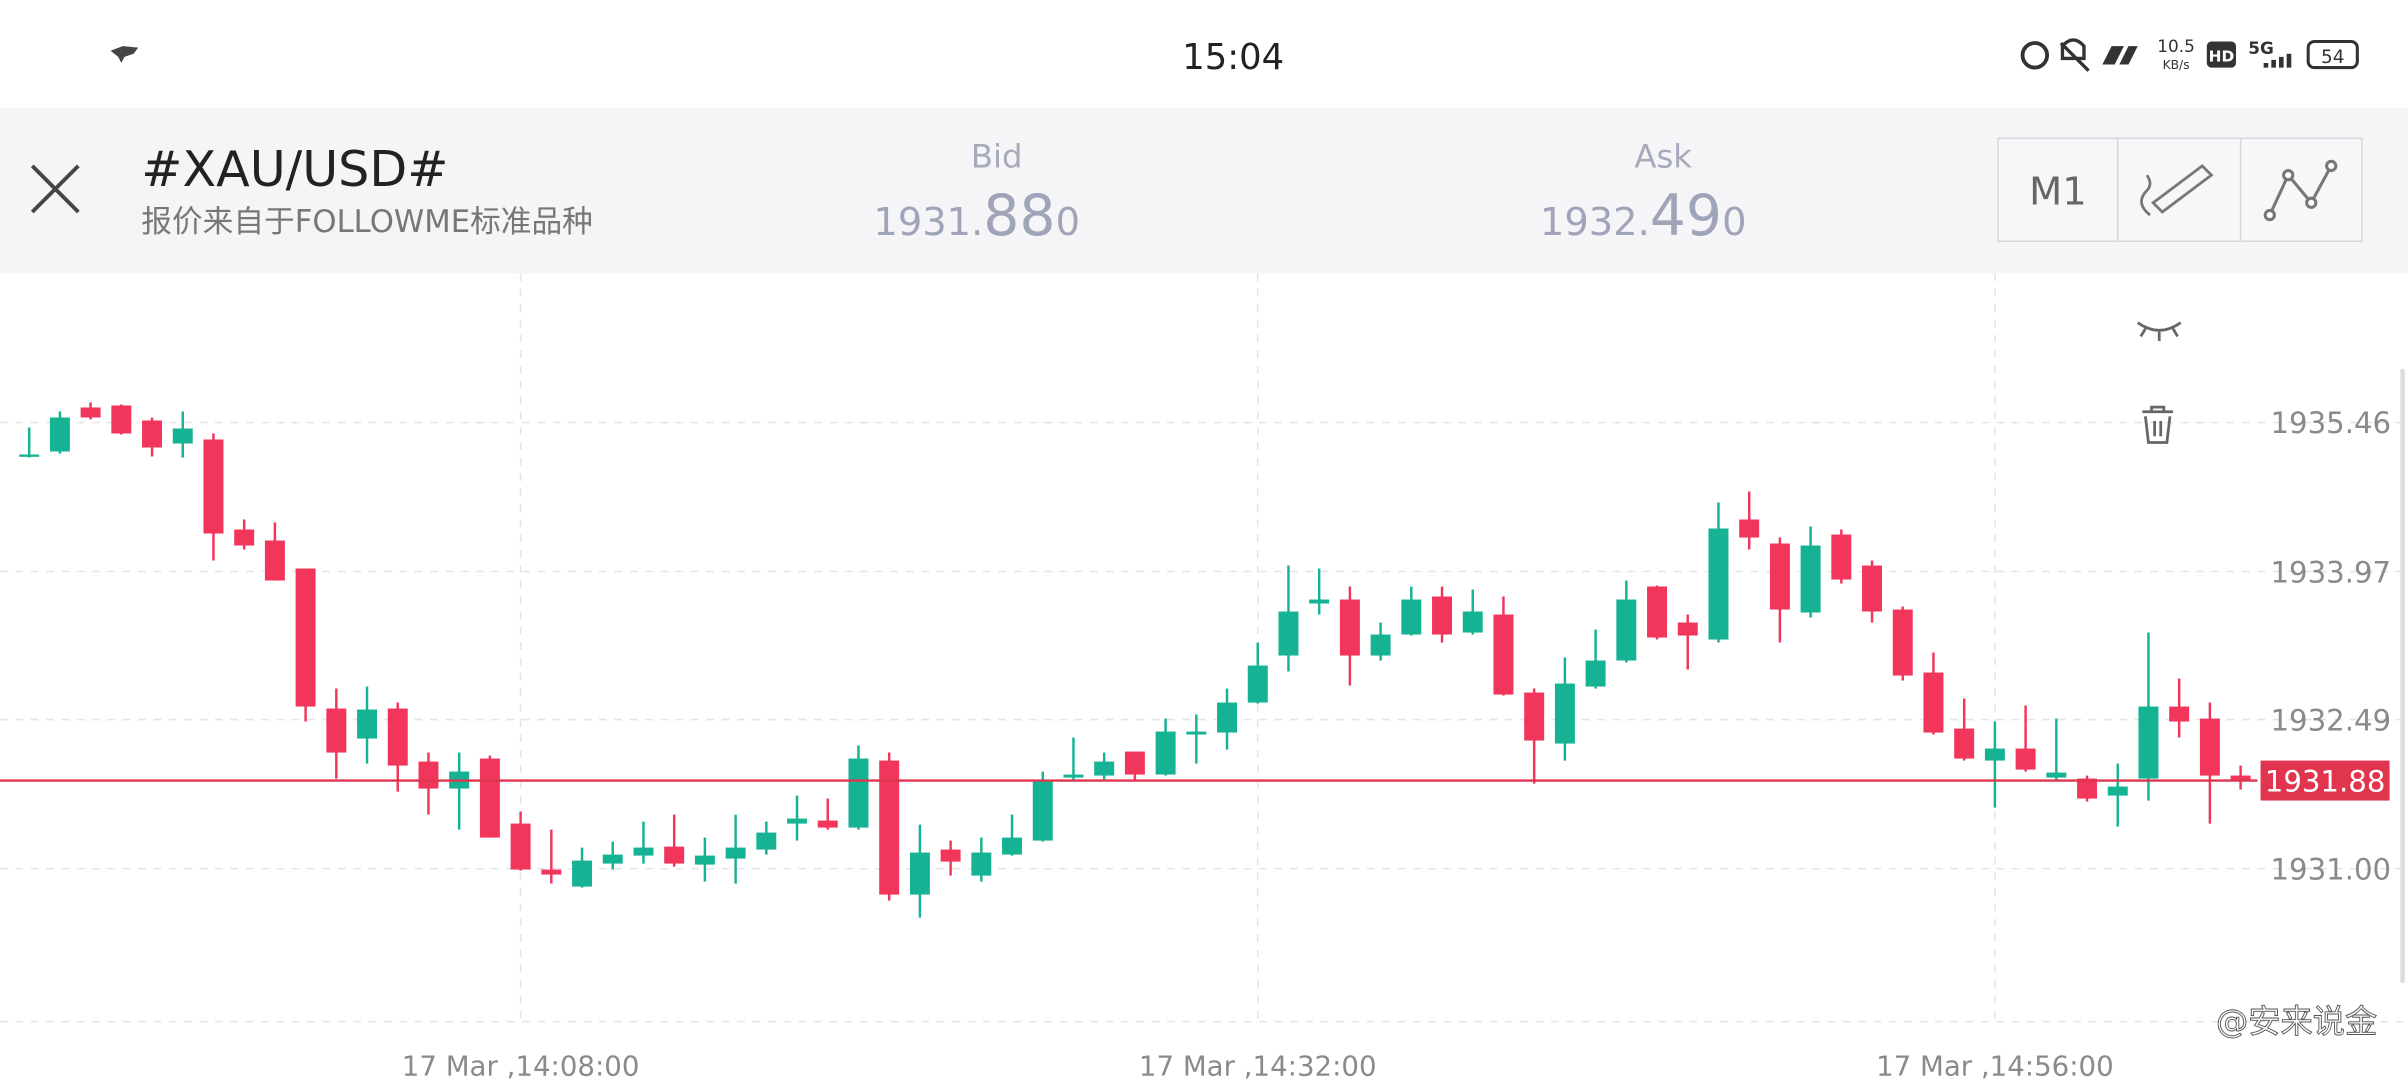 This screenshot has width=2408, height=1080. I want to click on clock: 15:04, so click(1233, 57).